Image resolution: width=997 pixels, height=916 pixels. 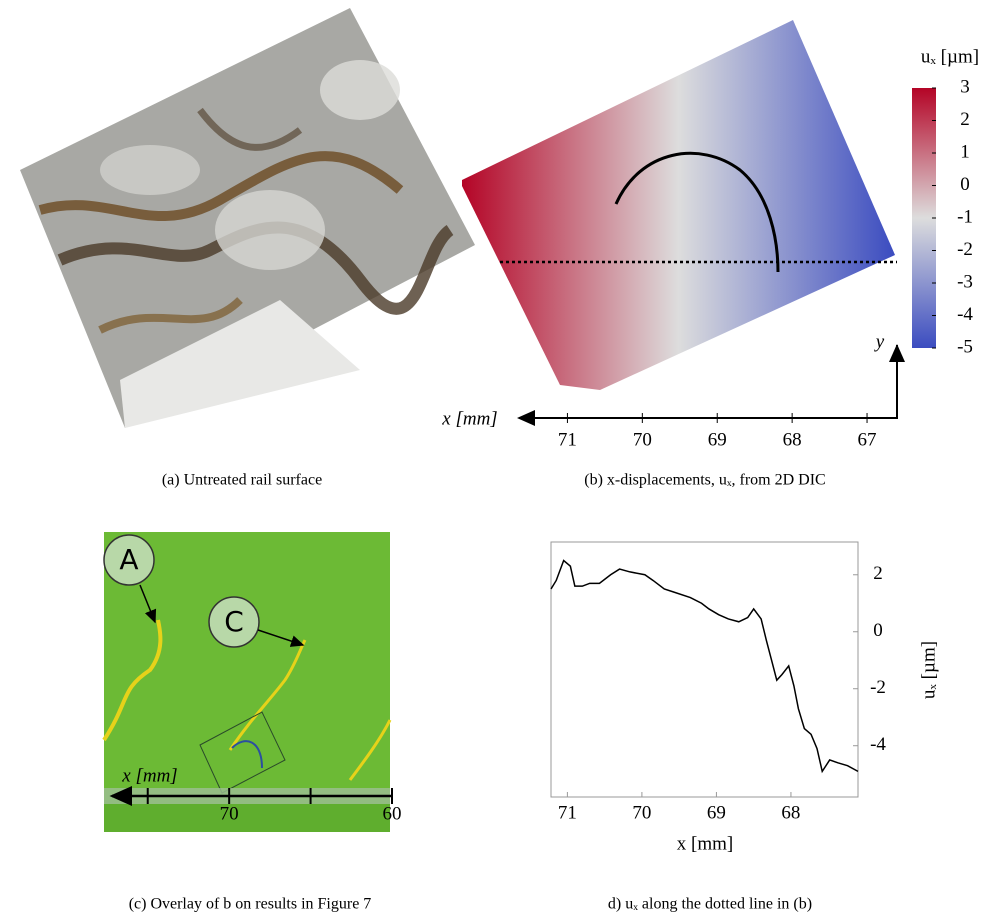 I want to click on overlay-image, so click(x=247, y=682).